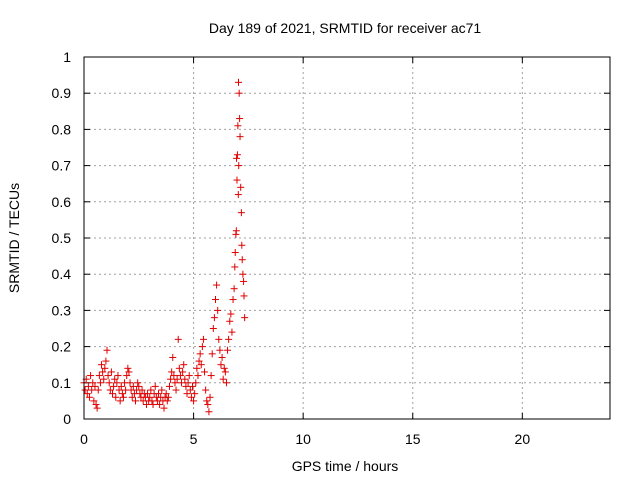  I want to click on x-tick-label: 0, so click(84, 439).